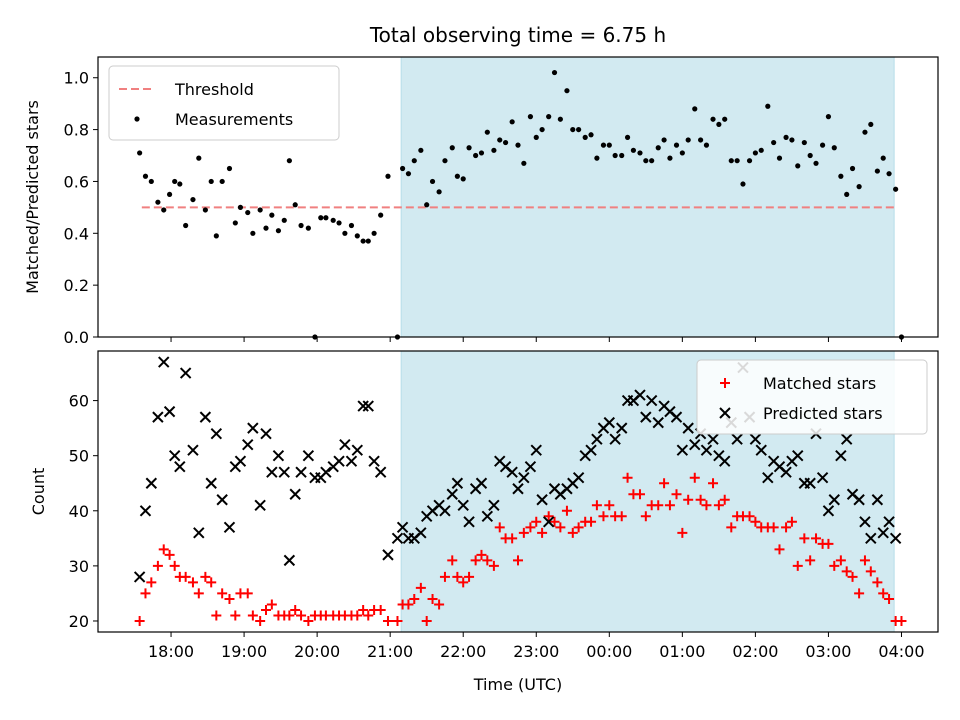 This screenshot has height=720, width=960. I want to click on x-tick-label: 22:00, so click(463, 651).